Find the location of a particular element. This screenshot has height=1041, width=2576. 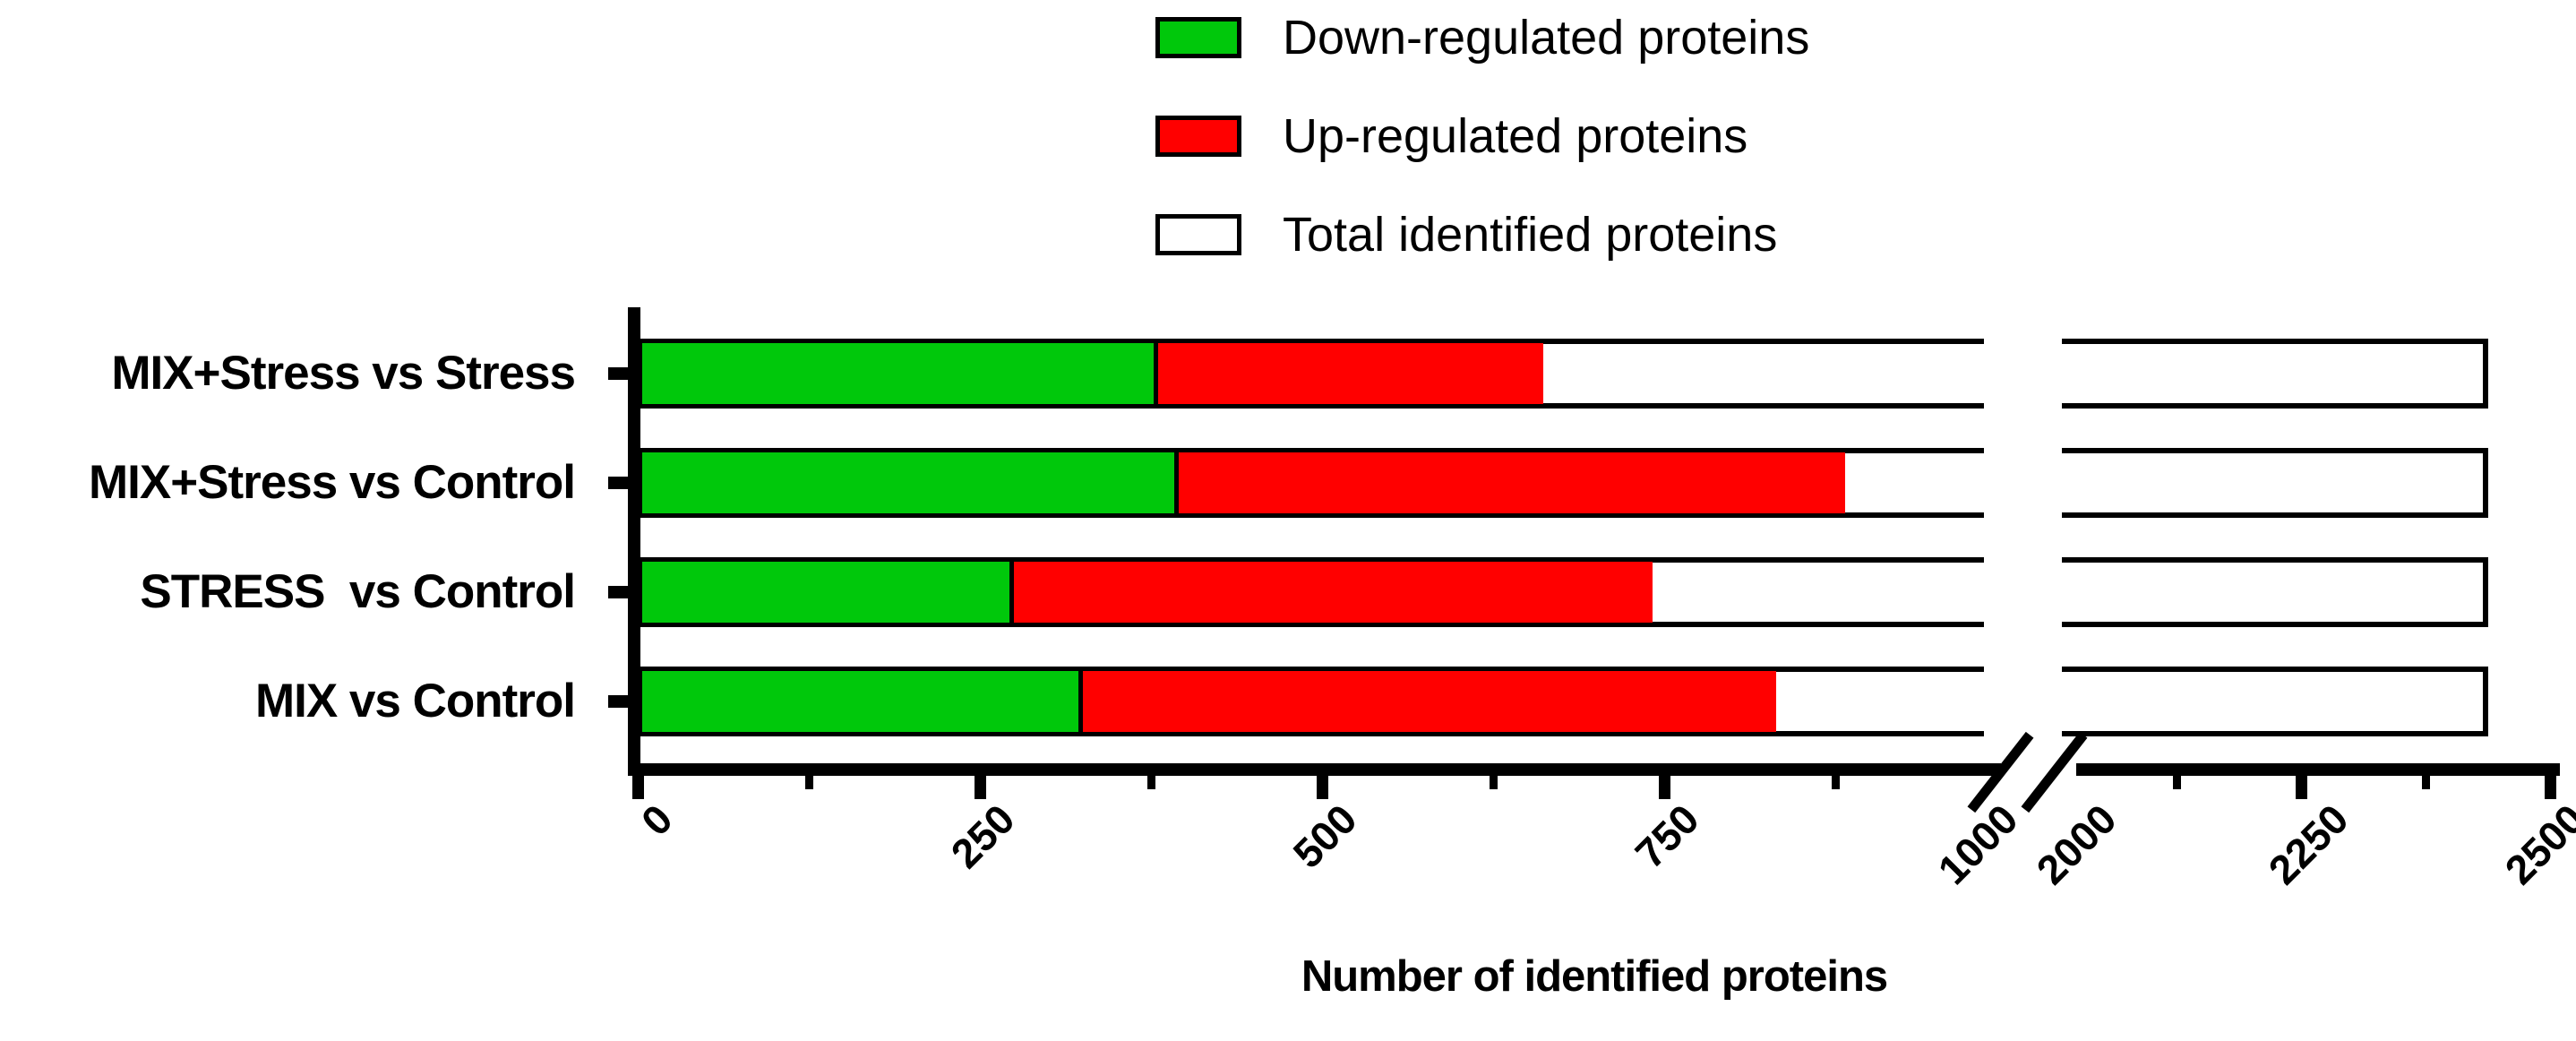

legend-swatch-up-icon is located at coordinates (1198, 136).